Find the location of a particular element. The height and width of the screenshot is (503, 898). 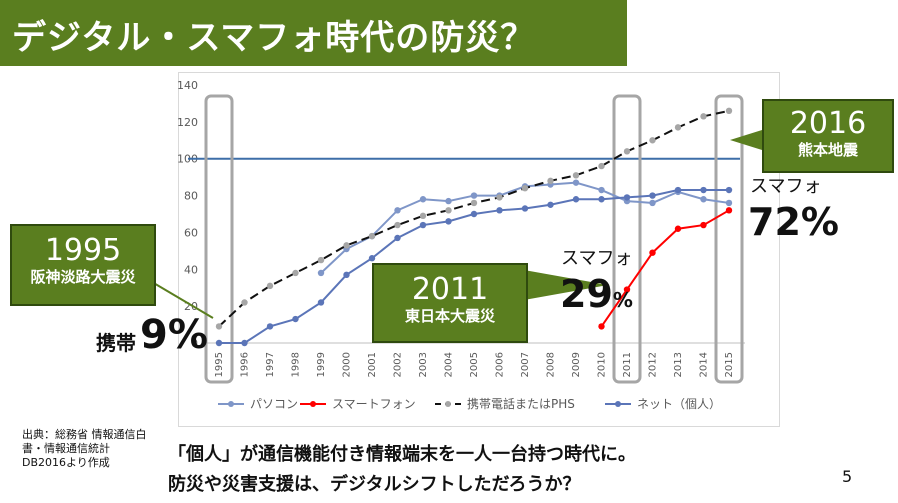

x-tick-label: 1997 is located at coordinates (270, 364).